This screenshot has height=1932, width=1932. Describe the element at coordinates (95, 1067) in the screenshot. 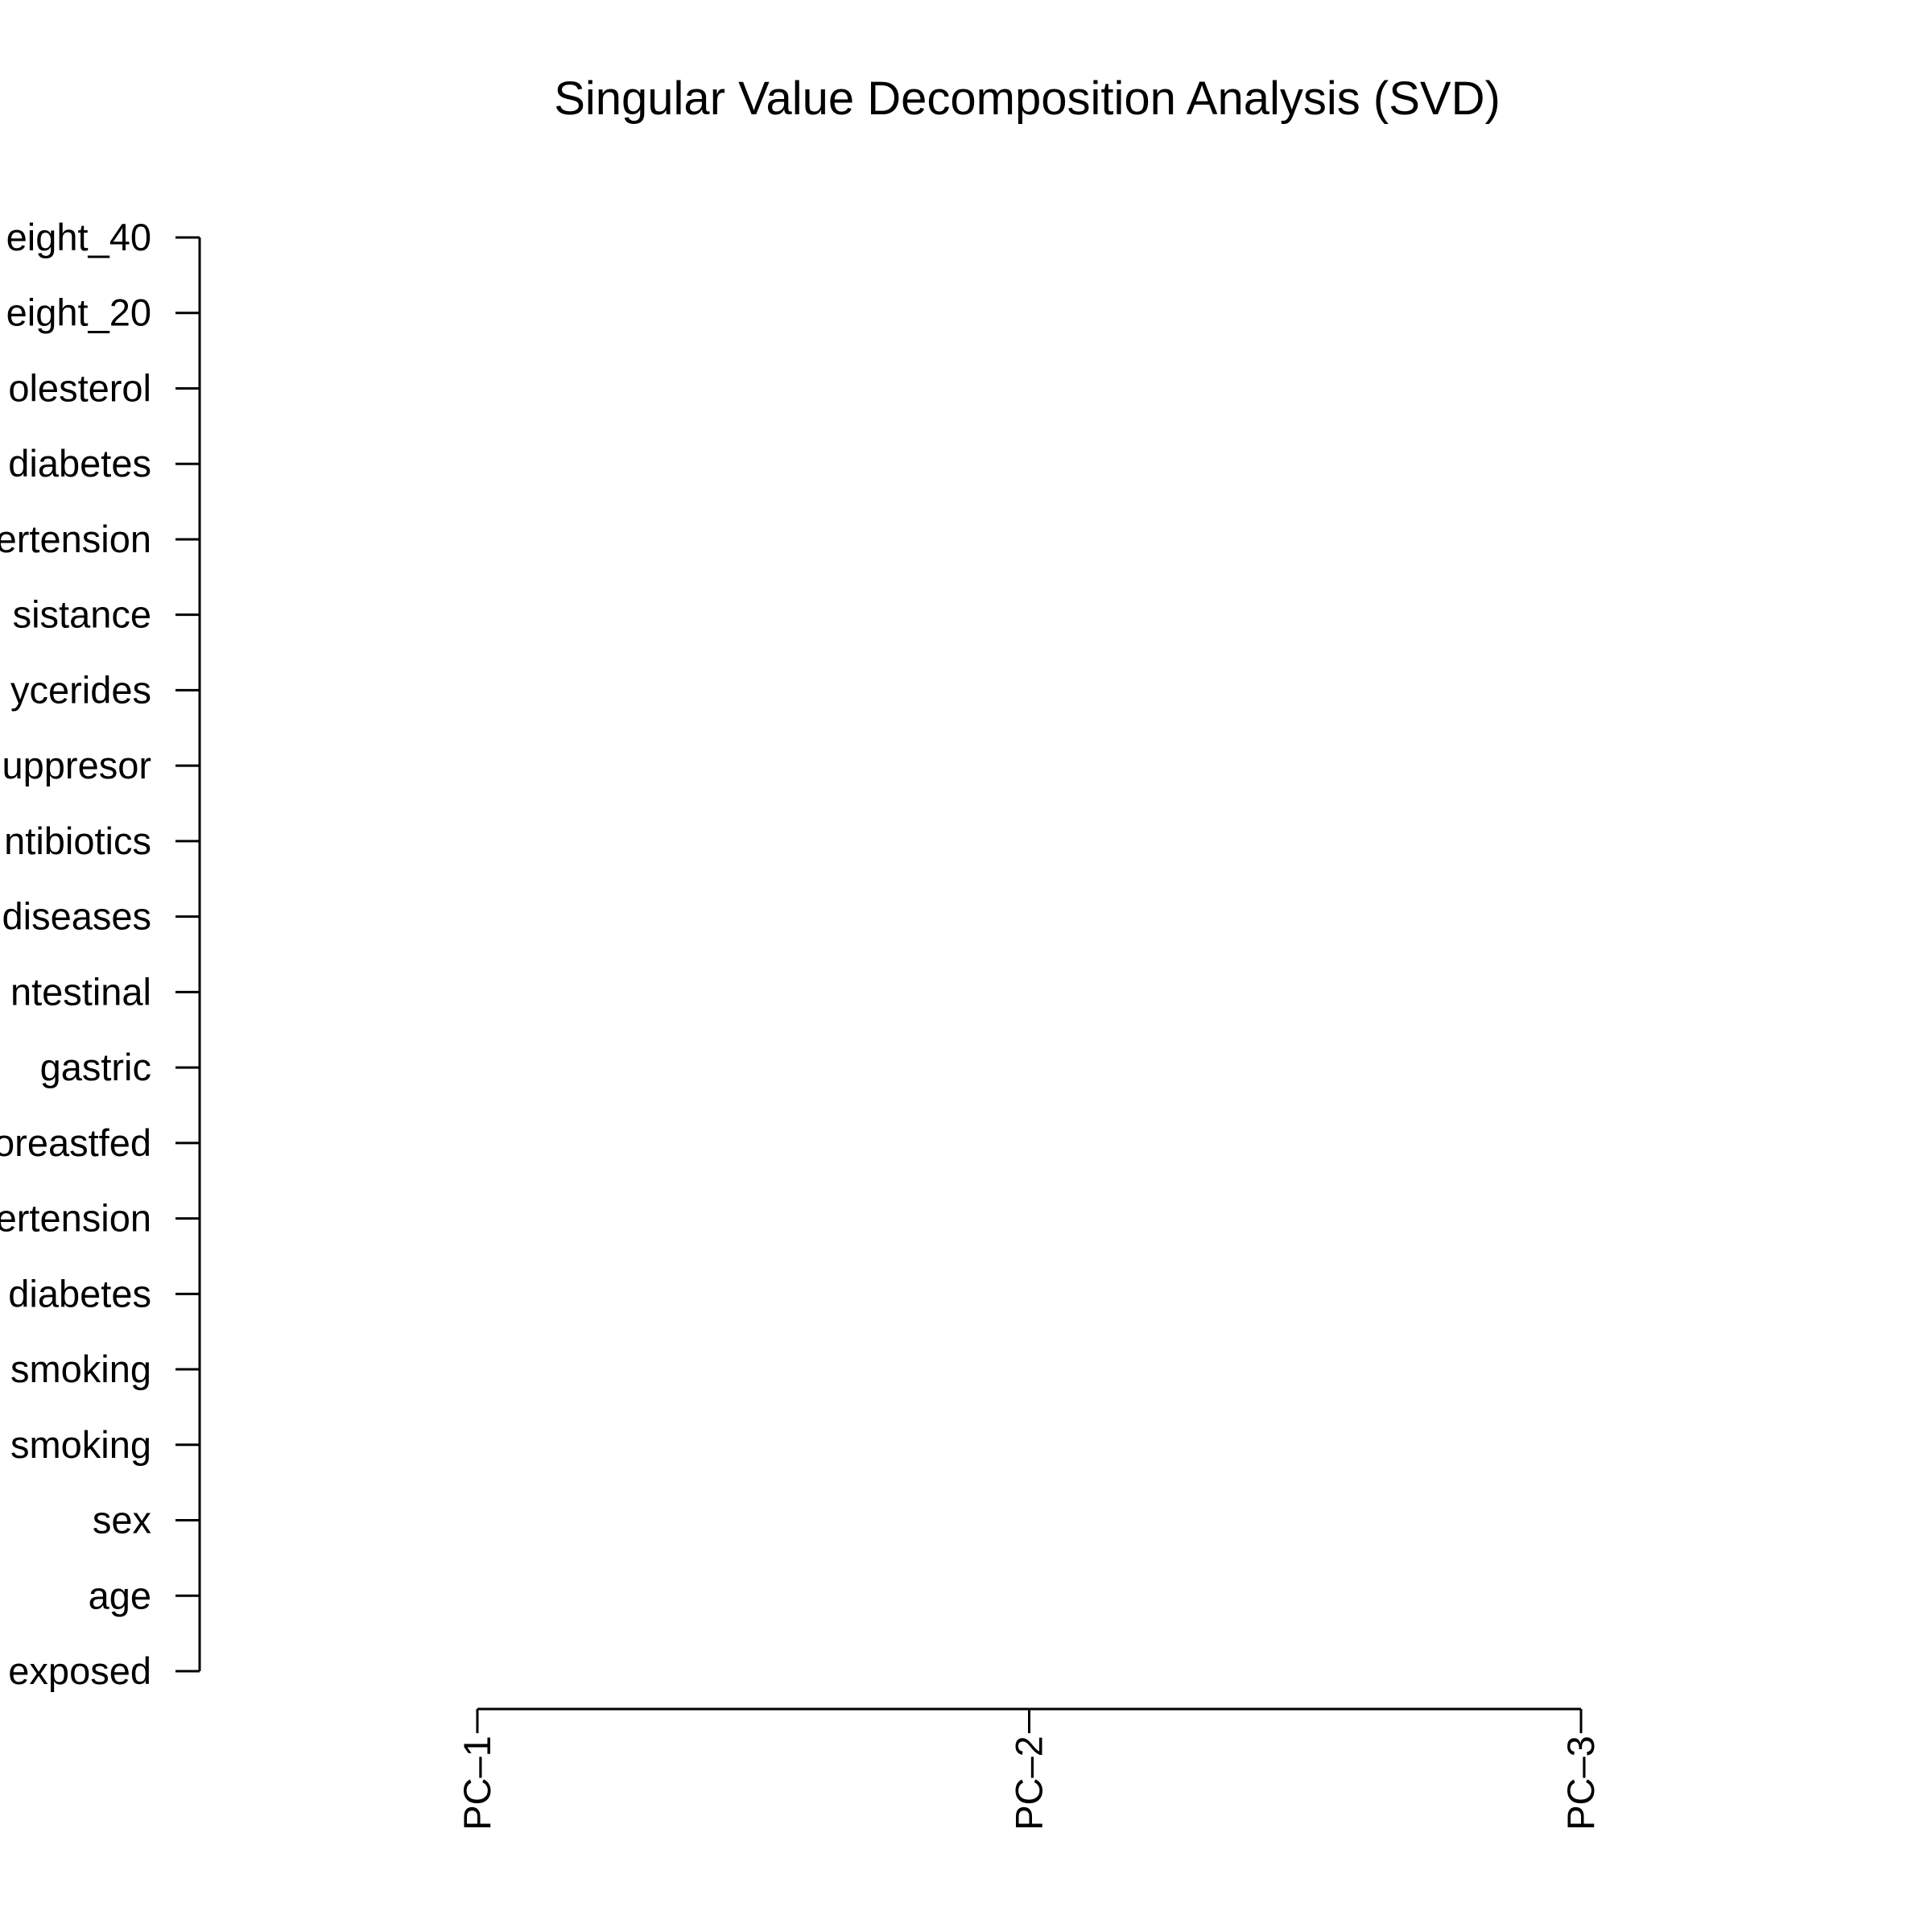

I see `y-tick-label: gastric` at that location.